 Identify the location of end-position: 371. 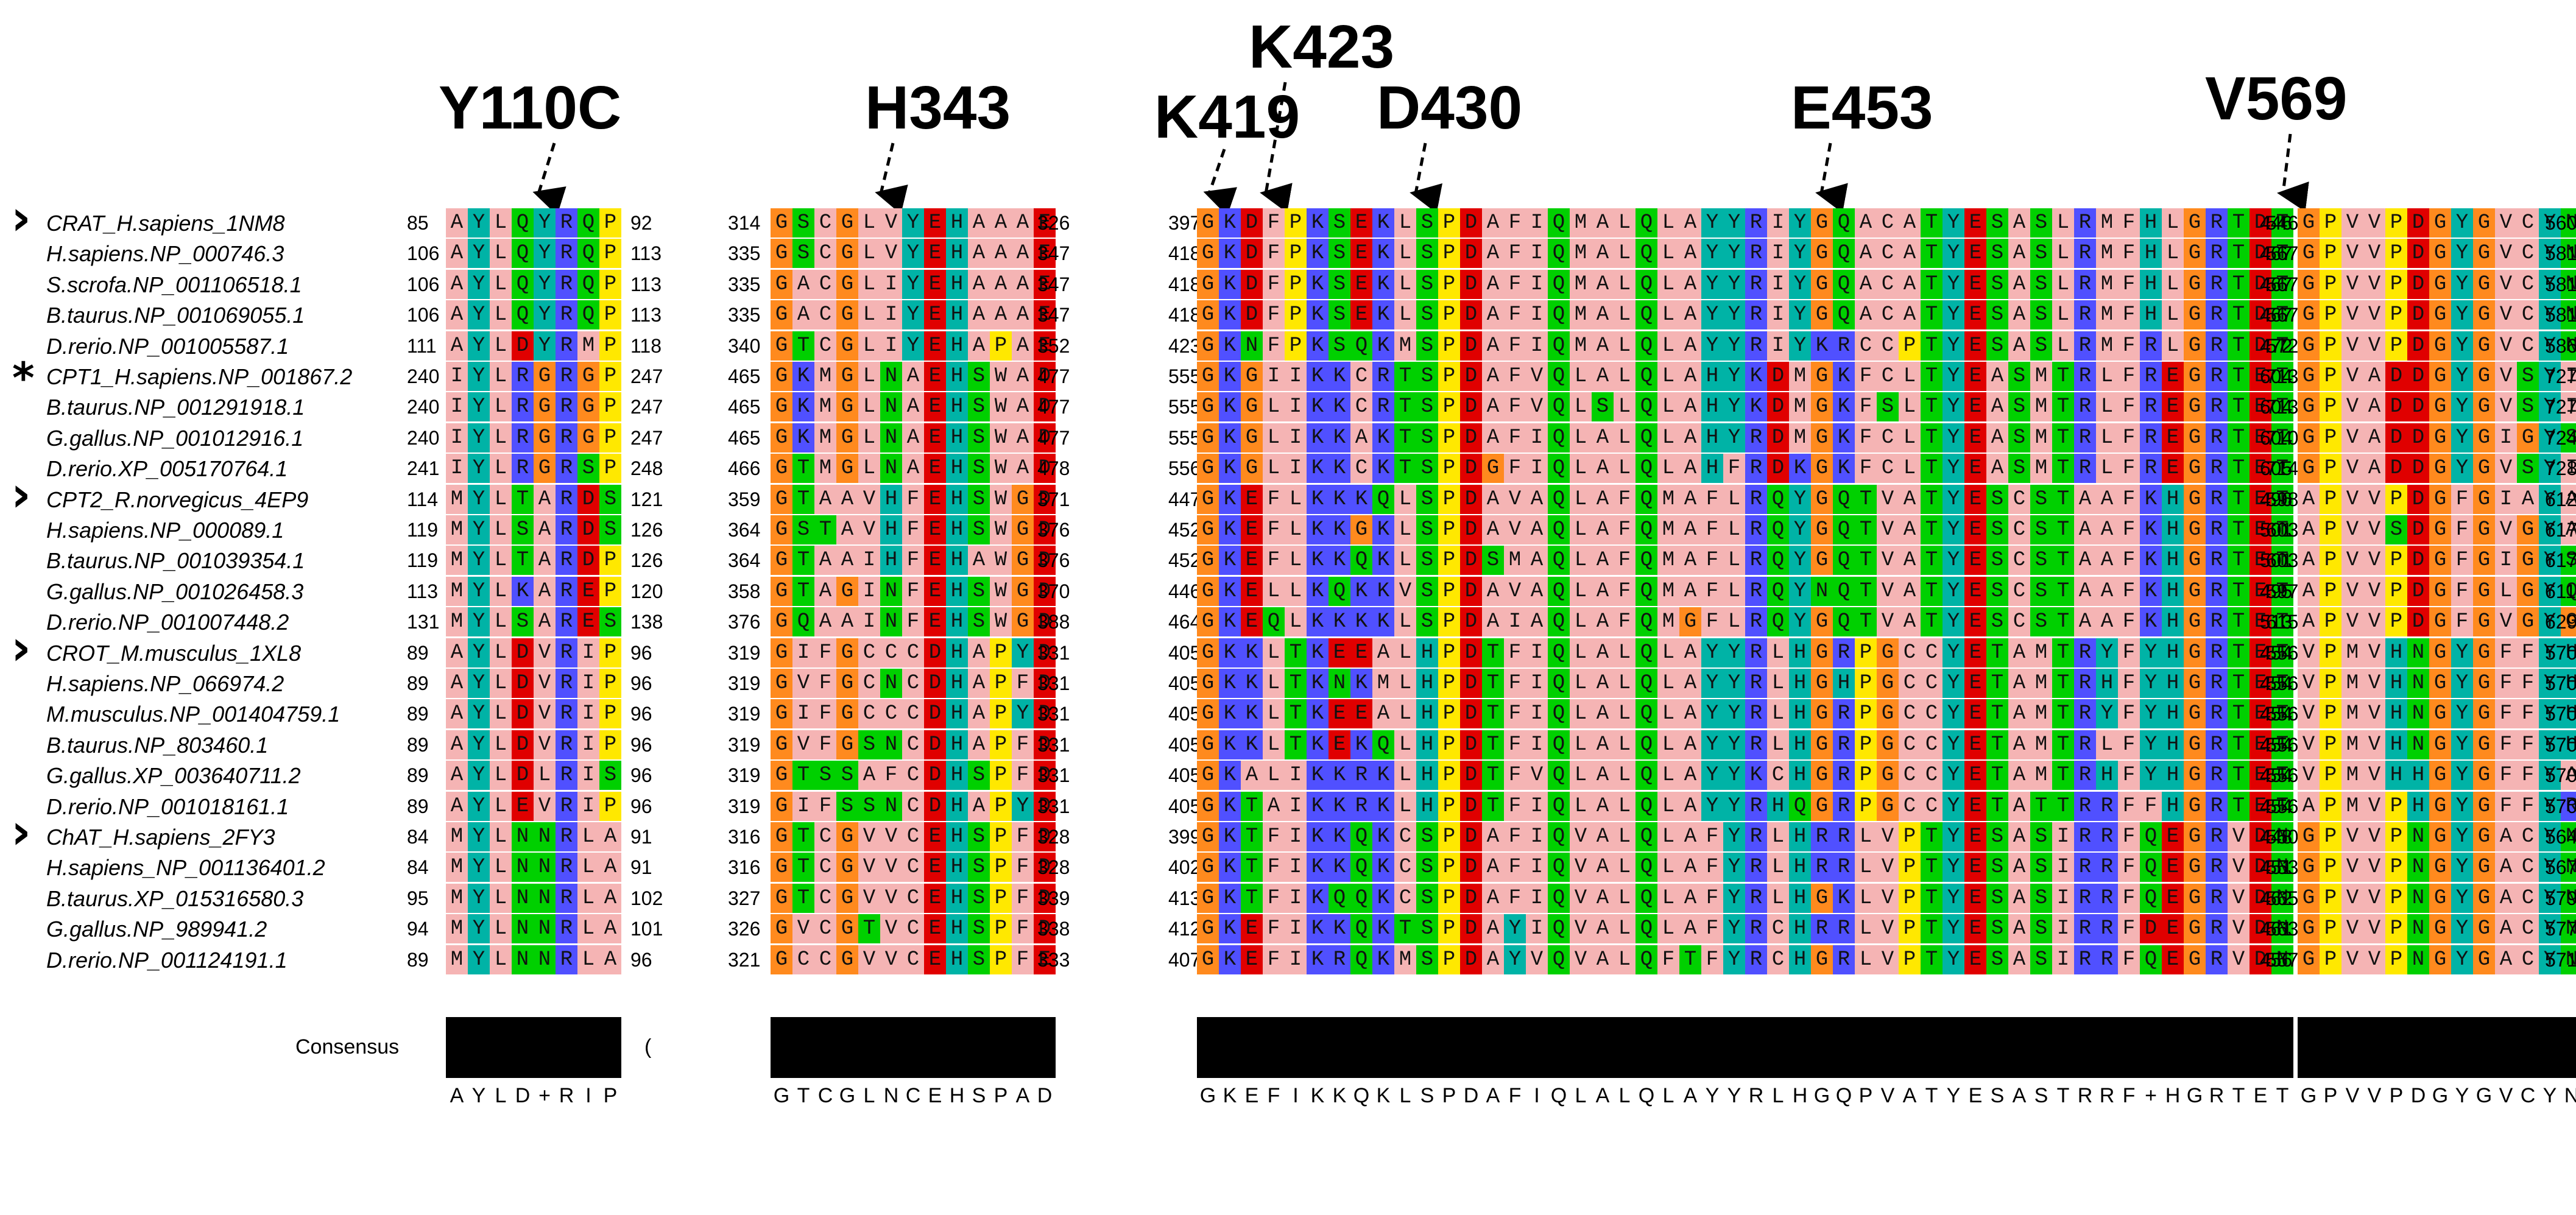
(1053, 499).